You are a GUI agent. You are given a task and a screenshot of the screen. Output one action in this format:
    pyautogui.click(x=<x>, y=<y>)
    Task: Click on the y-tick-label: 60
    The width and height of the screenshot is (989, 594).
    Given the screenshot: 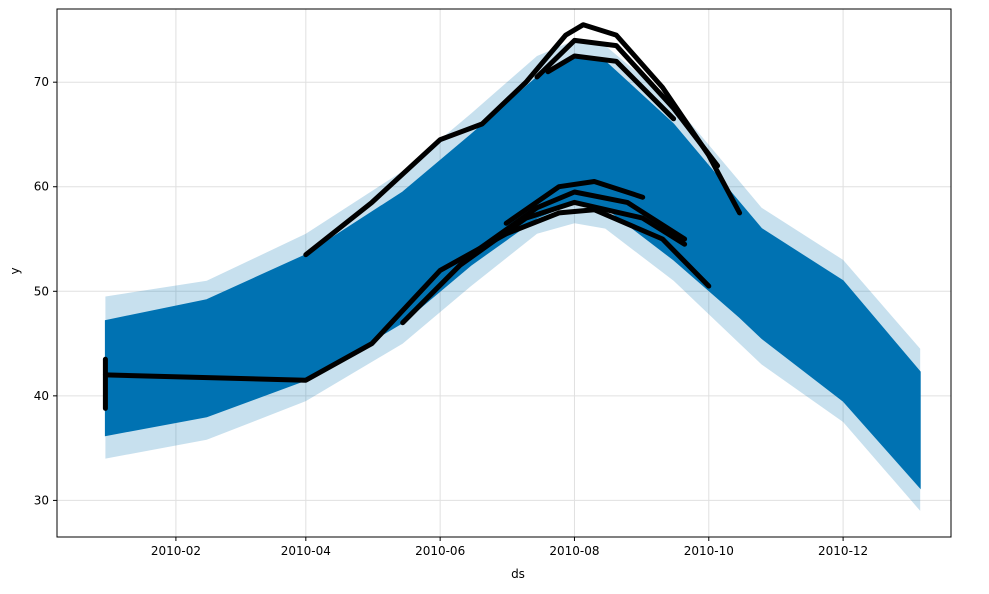 What is the action you would take?
    pyautogui.click(x=41, y=187)
    